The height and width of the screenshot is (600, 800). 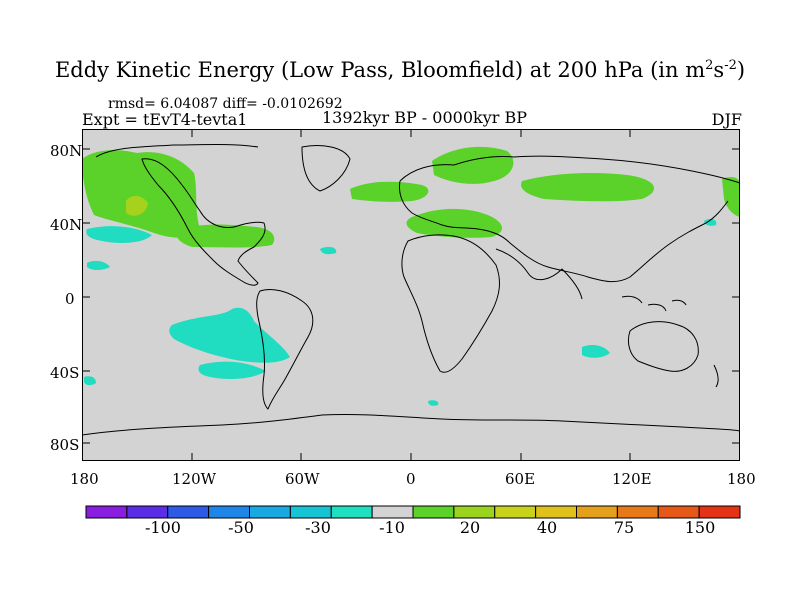 What do you see at coordinates (741, 479) in the screenshot?
I see `lon-label-180-right: 180` at bounding box center [741, 479].